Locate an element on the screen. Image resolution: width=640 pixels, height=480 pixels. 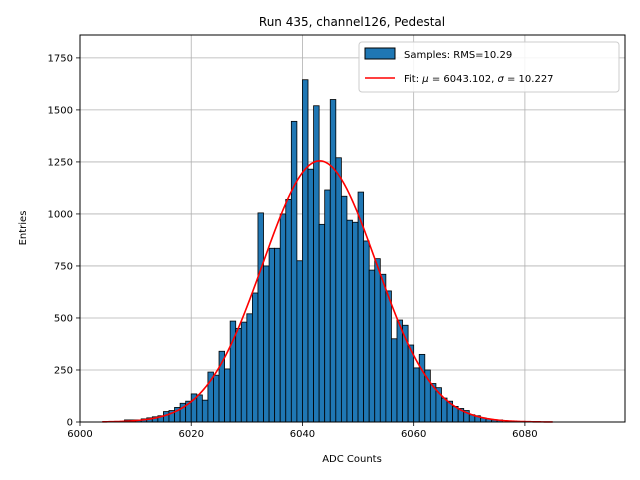
x-tick-label: 6060 is located at coordinates (413, 434).